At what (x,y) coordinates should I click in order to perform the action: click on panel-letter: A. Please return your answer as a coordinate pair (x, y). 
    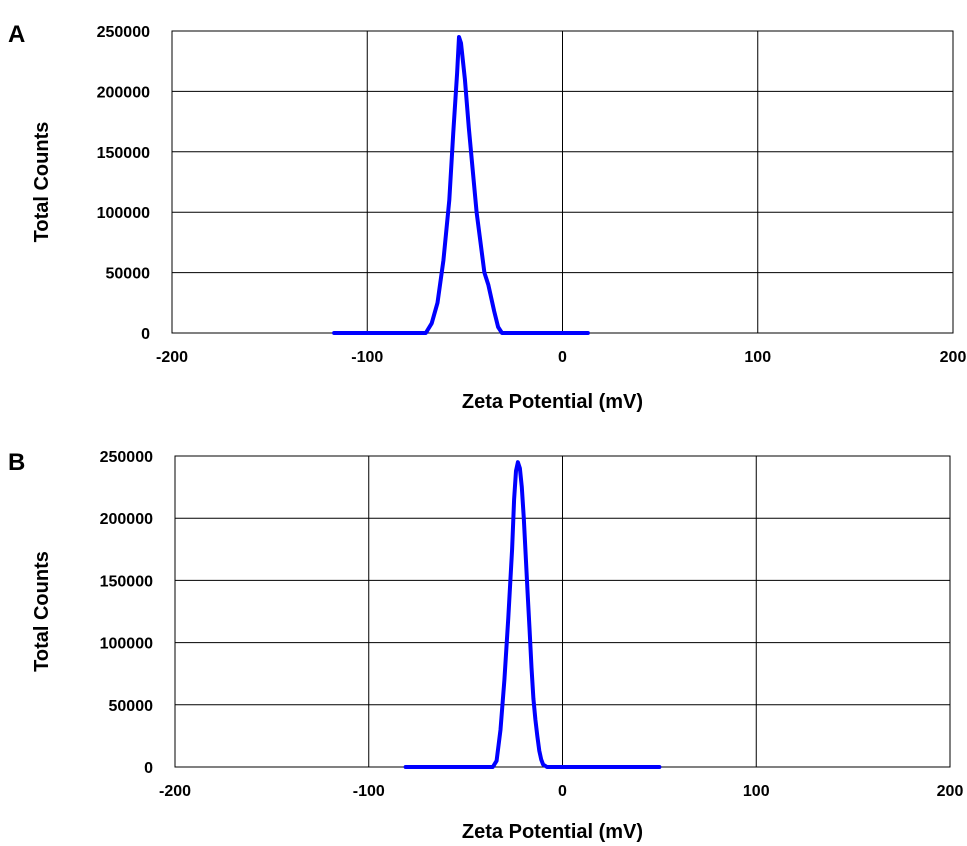
    Looking at the image, I should click on (16, 34).